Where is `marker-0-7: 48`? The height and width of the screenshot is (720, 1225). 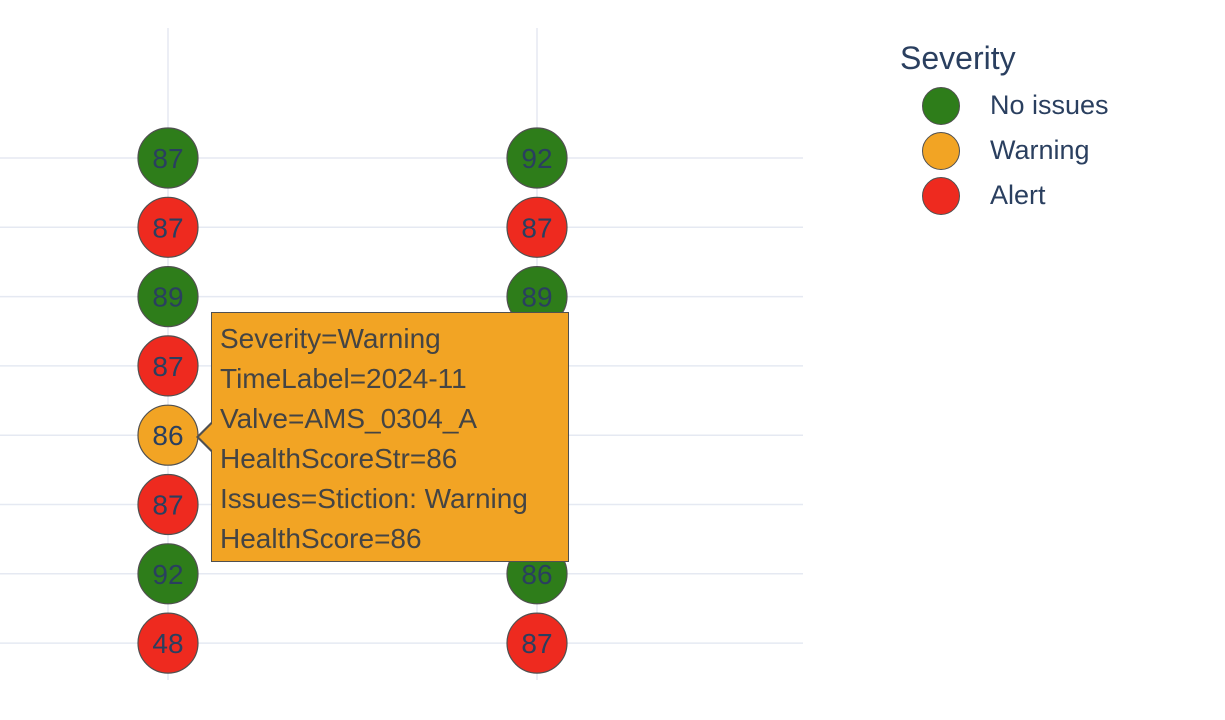 marker-0-7: 48 is located at coordinates (168, 643).